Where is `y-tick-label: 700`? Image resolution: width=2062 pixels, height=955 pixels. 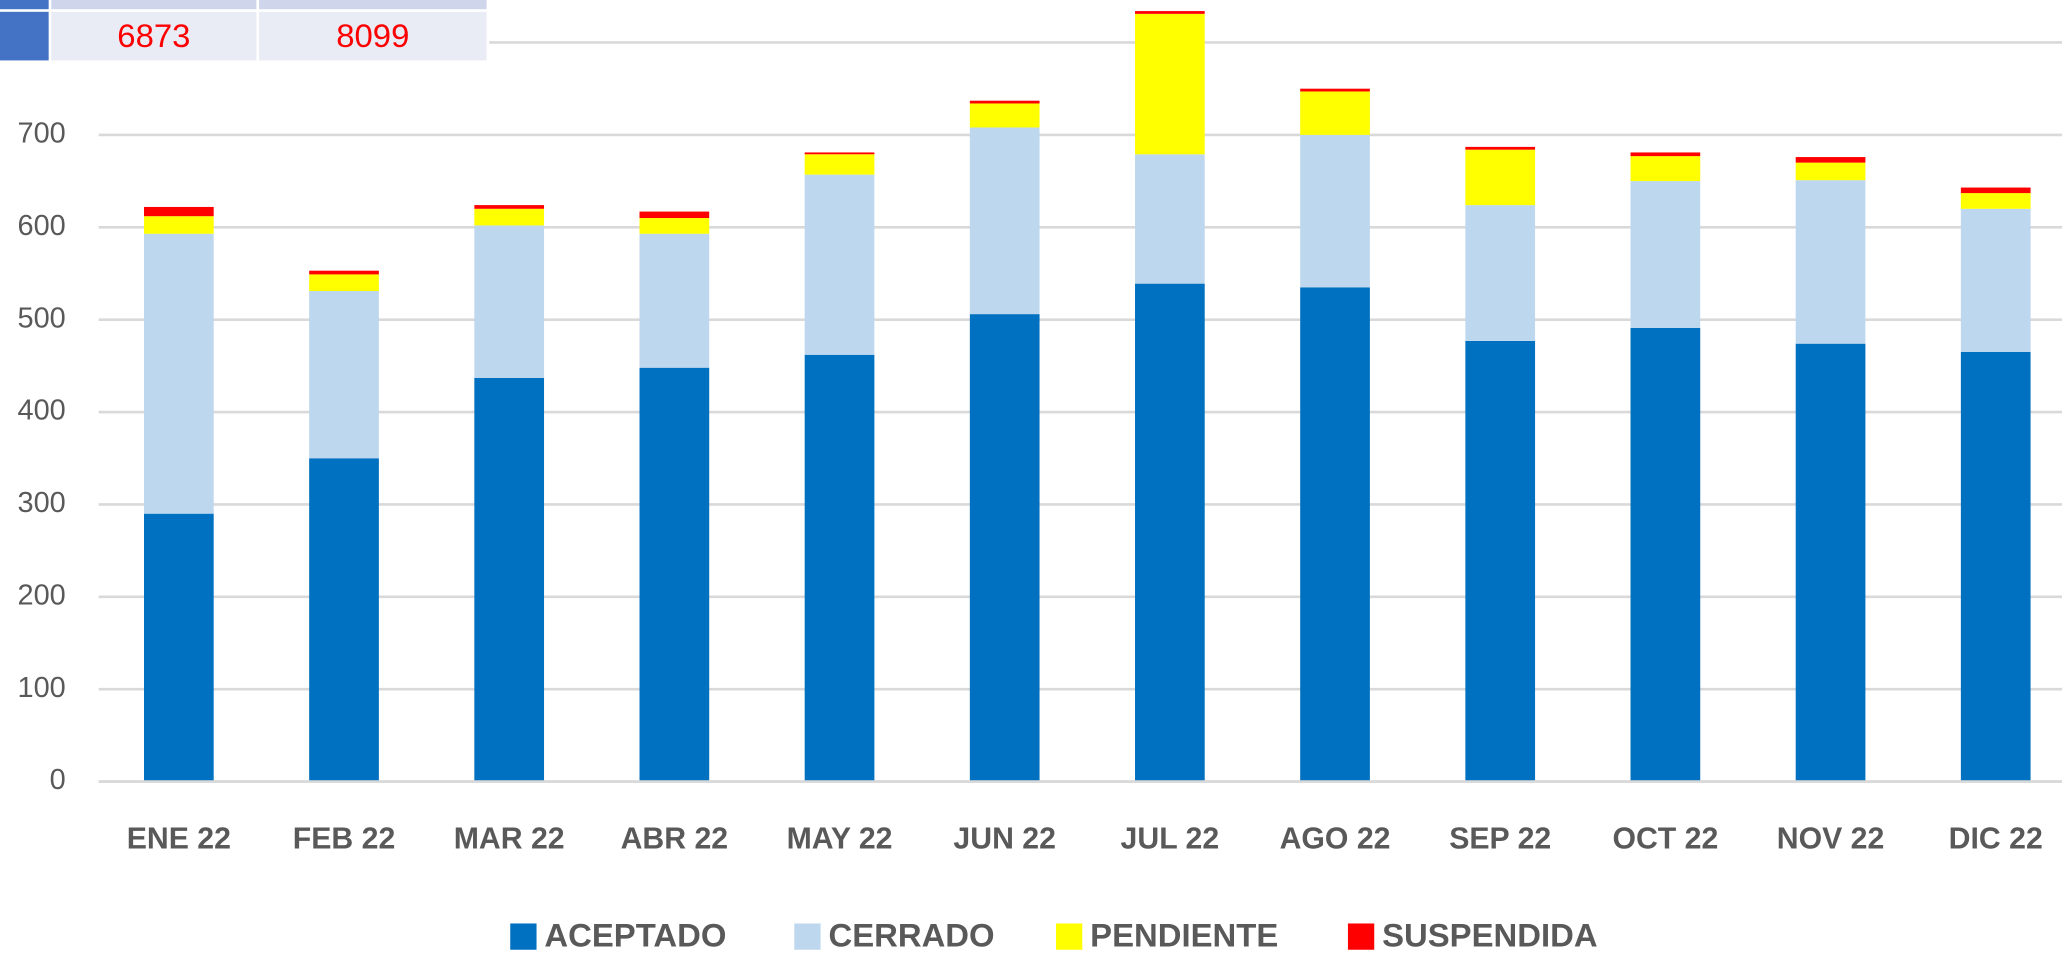
y-tick-label: 700 is located at coordinates (41, 134).